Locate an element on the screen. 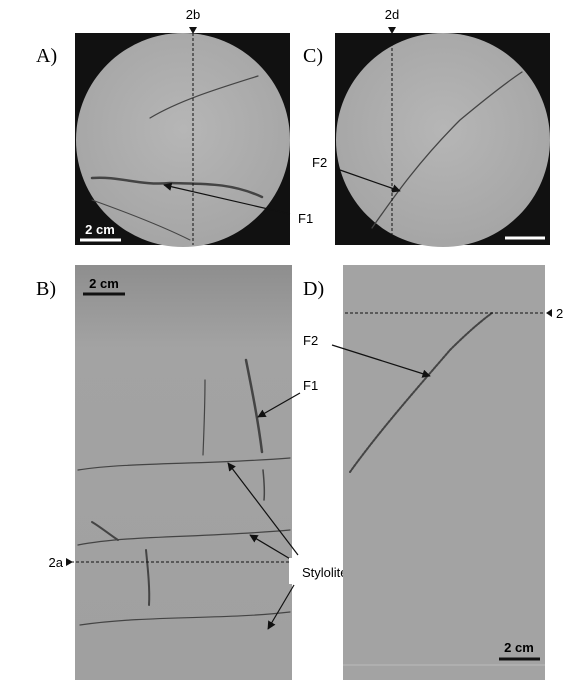 Image resolution: width=585 pixels, height=694 pixels. panel-label: A) is located at coordinates (46, 56).